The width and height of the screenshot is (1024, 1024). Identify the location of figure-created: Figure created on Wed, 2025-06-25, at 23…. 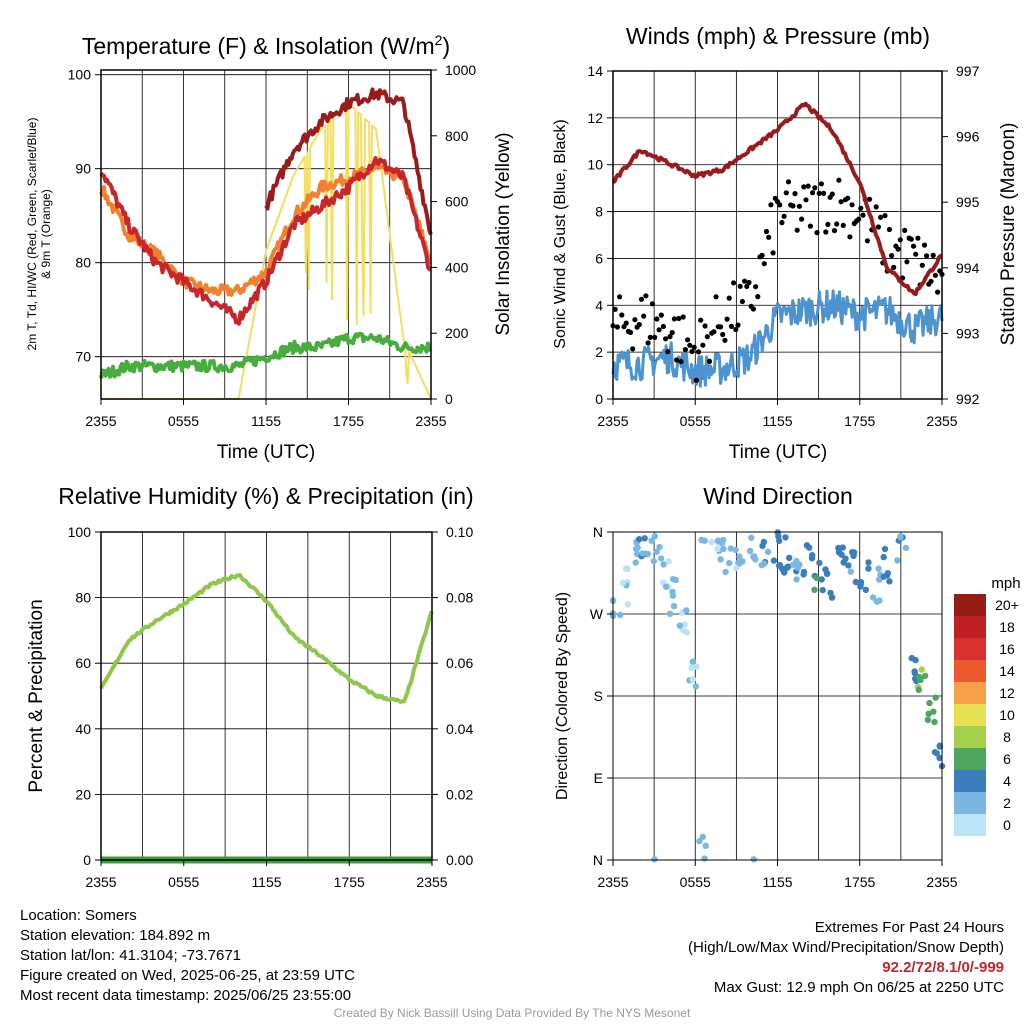
(187, 975).